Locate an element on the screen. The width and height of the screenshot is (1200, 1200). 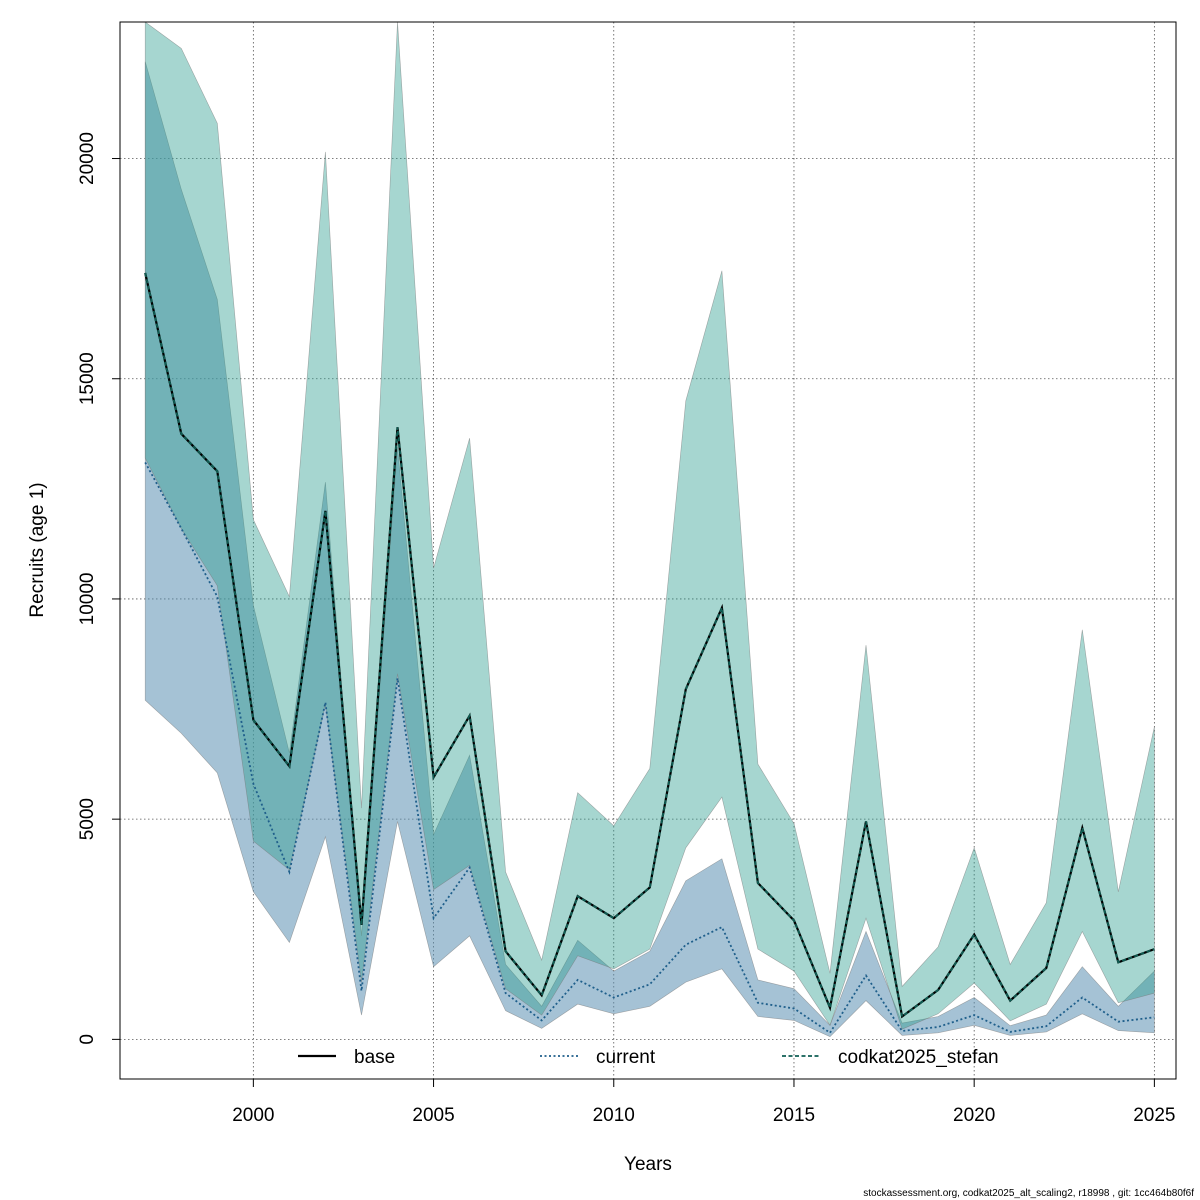
x-tick-label-2015: 2015 is located at coordinates (794, 1115).